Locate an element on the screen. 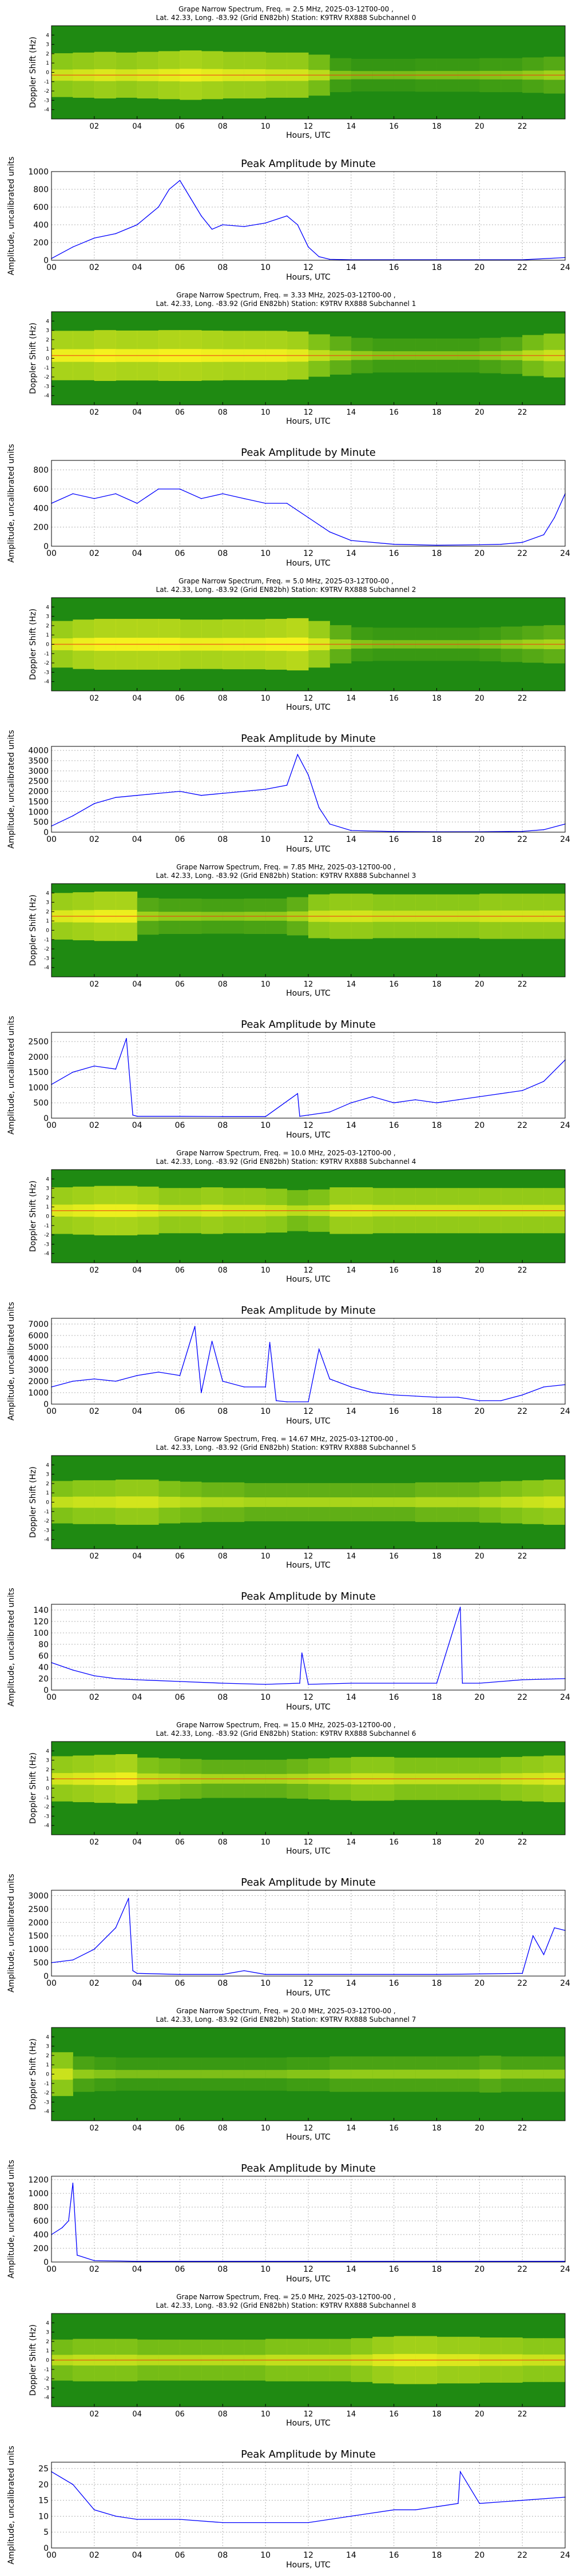  y-tick-label: 1000 is located at coordinates (38, 1087).